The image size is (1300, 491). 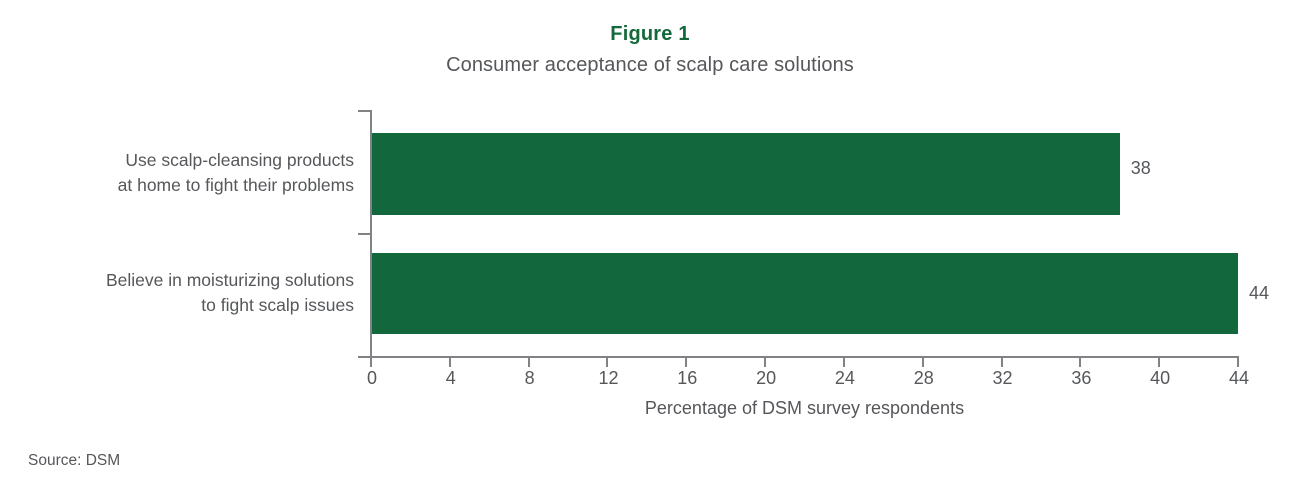 I want to click on bar-value-label-0: 38, so click(x=1140, y=168).